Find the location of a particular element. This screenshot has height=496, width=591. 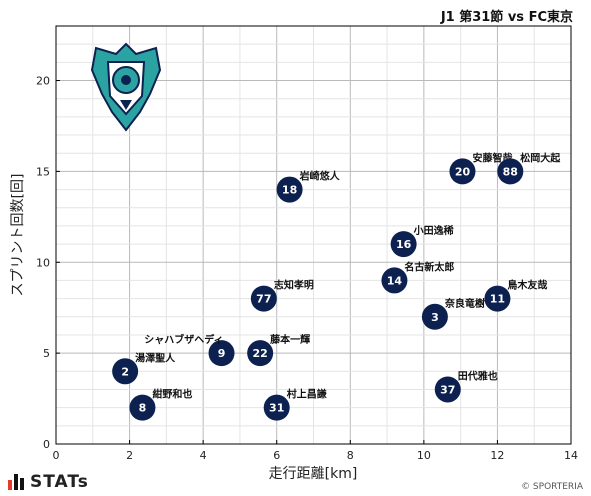

player-point: 8 紺野和也 is located at coordinates (160, 404).